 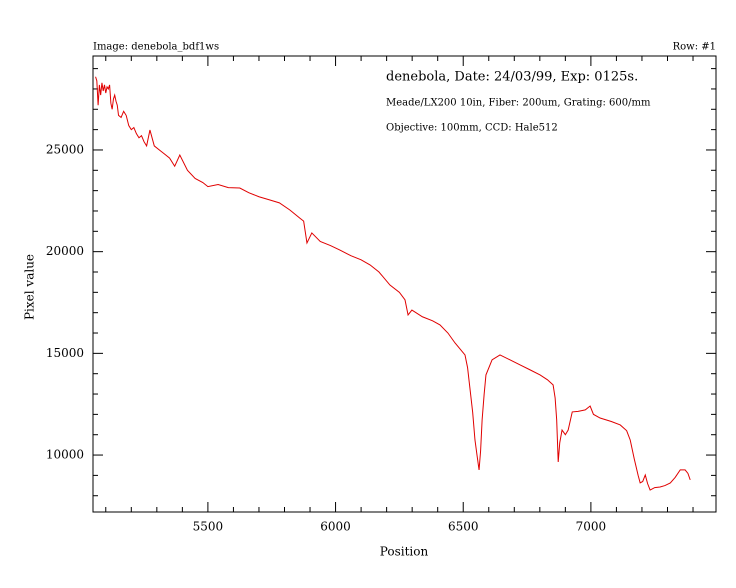 I want to click on x-axis-label: Position, so click(x=404, y=552).